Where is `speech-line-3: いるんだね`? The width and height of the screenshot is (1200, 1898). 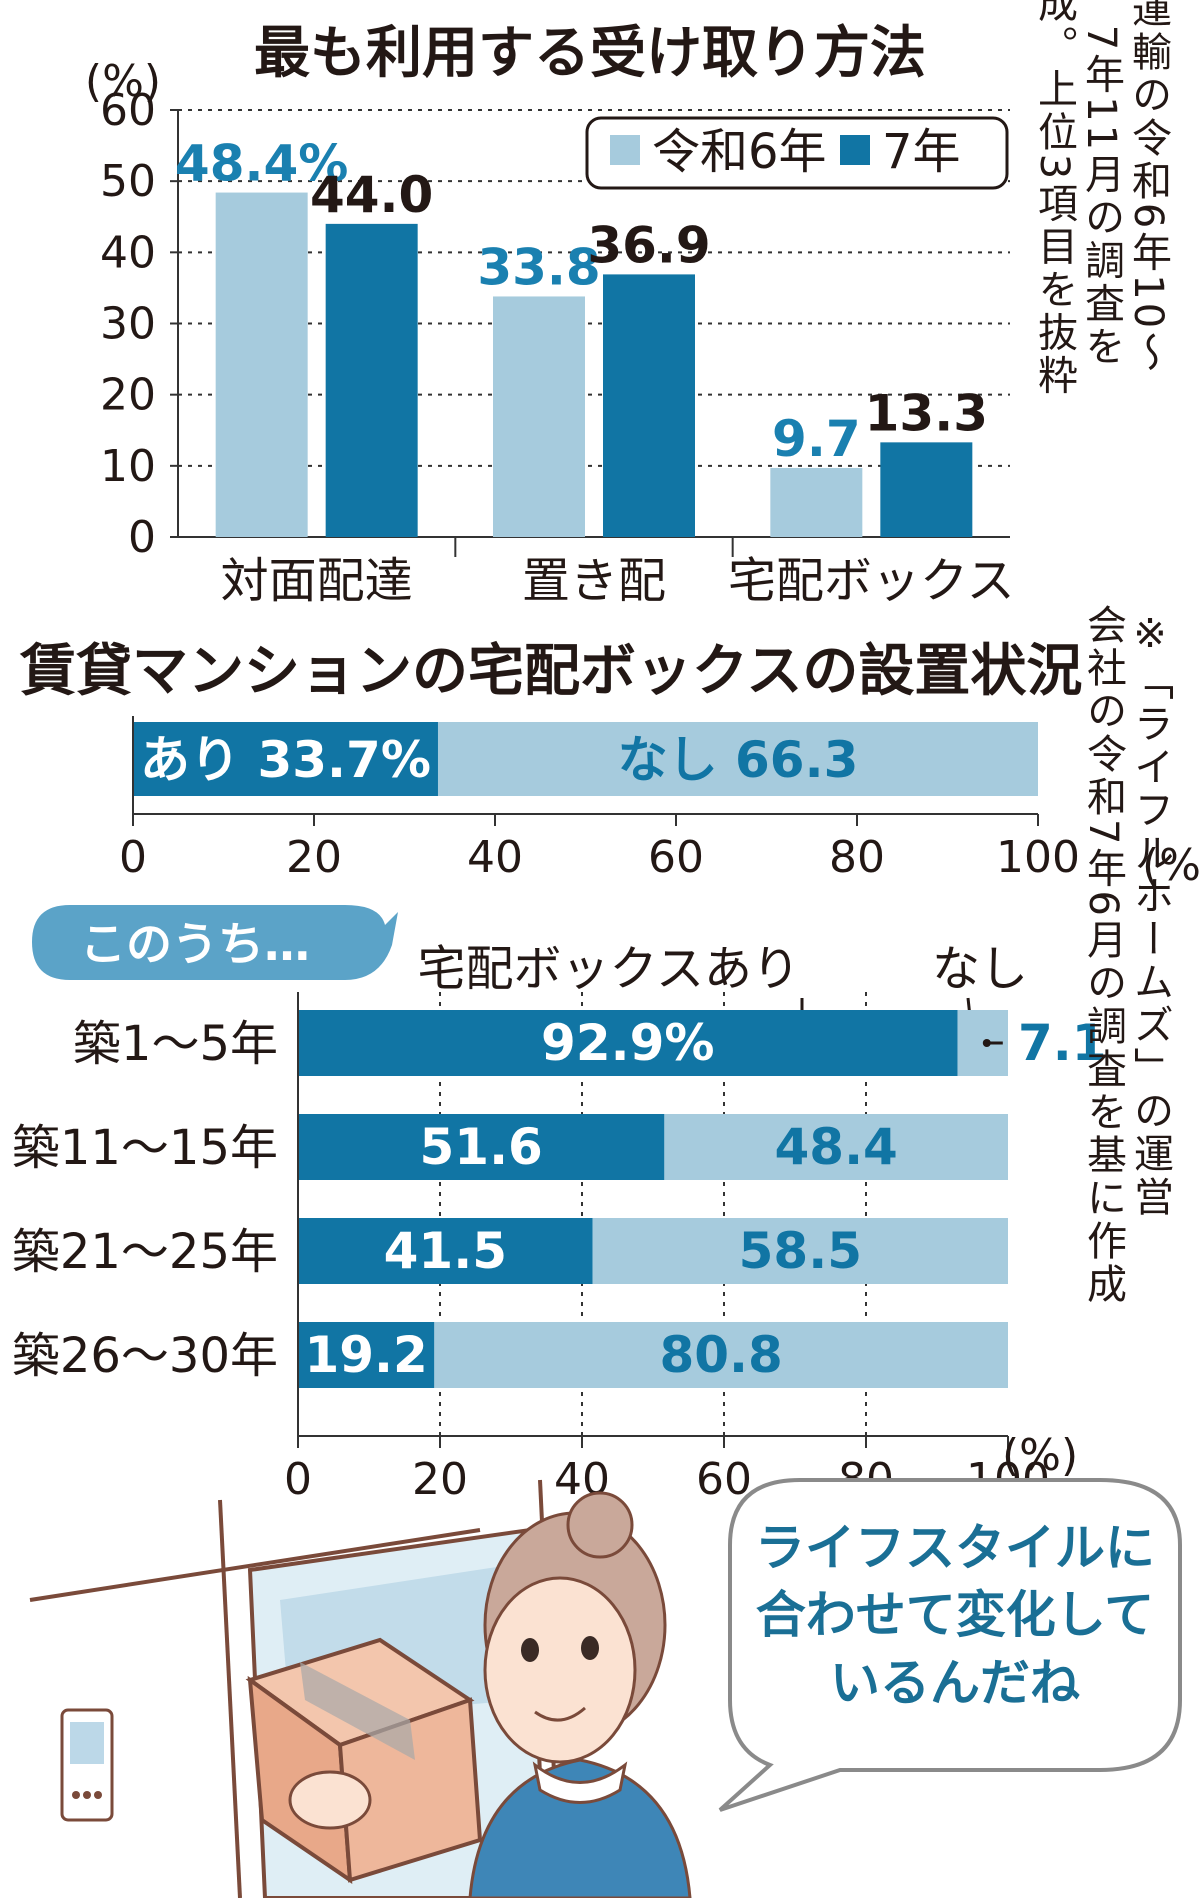 speech-line-3: いるんだね is located at coordinates (955, 1683).